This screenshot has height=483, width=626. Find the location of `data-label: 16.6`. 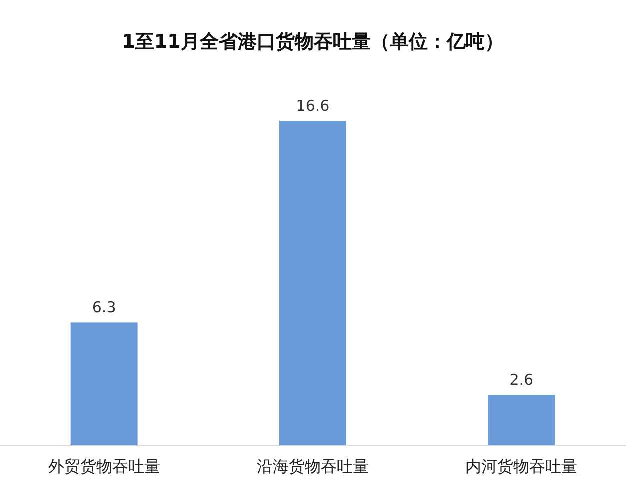

data-label: 16.6 is located at coordinates (313, 106).